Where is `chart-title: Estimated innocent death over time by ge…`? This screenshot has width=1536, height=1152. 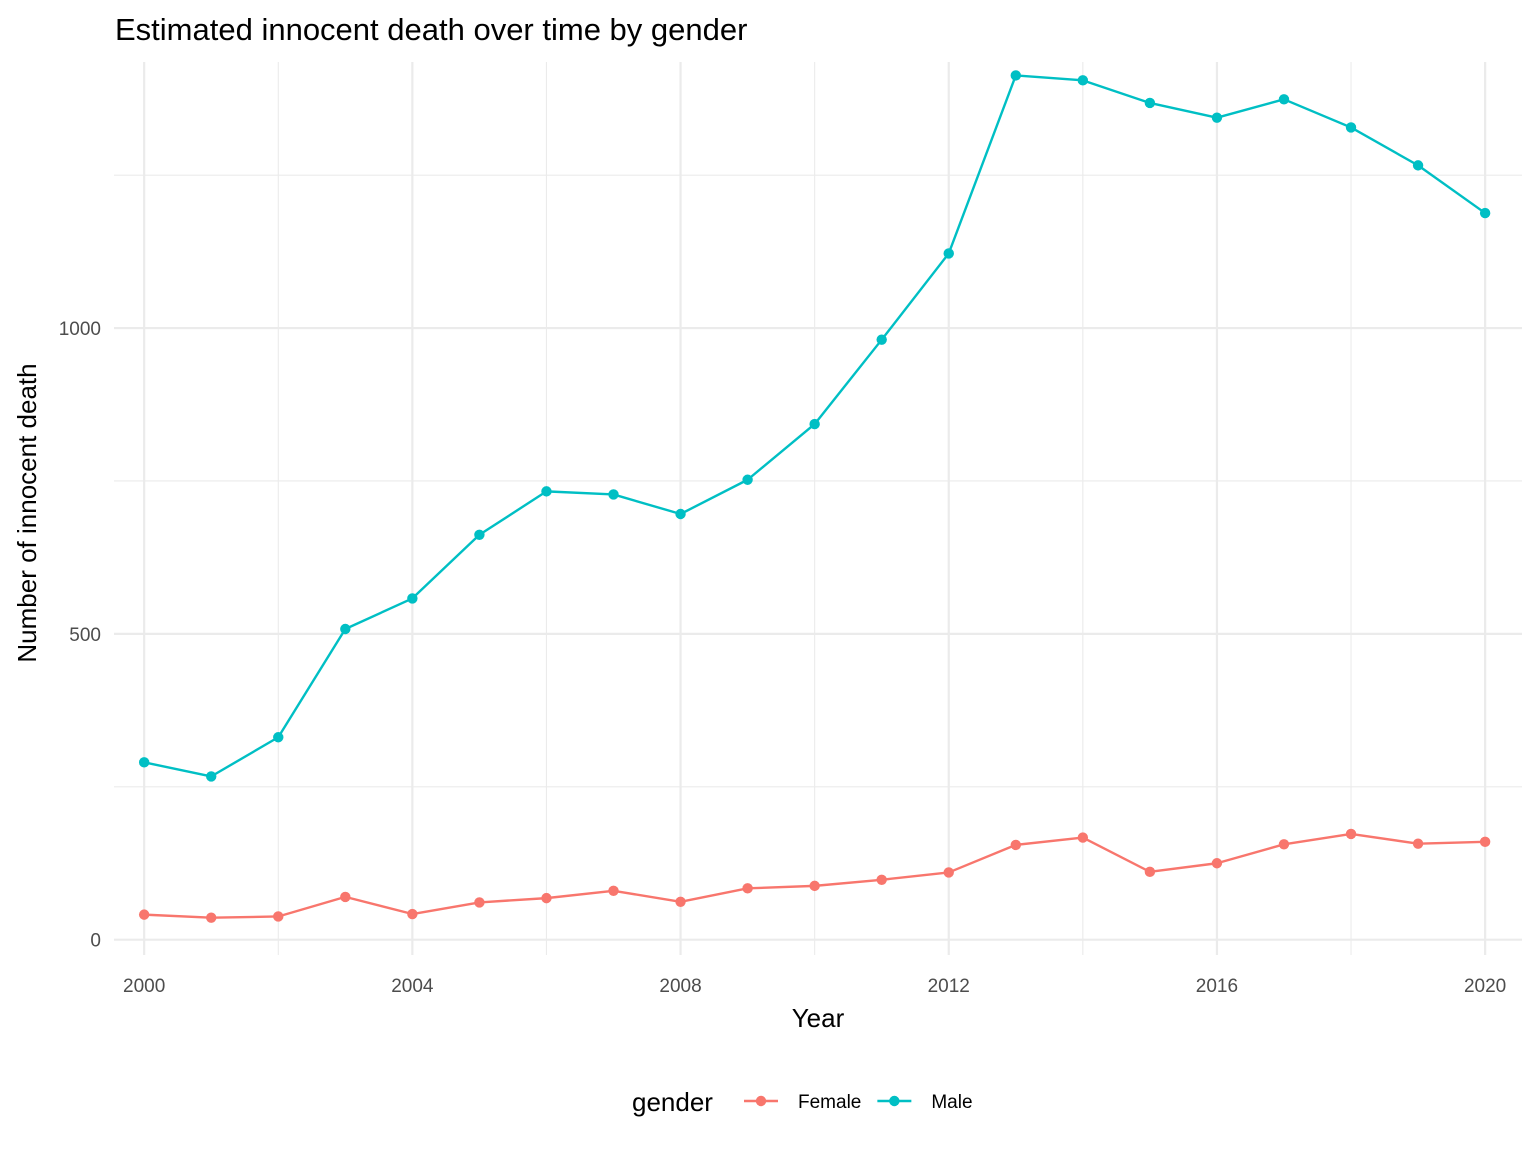 chart-title: Estimated innocent death over time by ge… is located at coordinates (431, 29).